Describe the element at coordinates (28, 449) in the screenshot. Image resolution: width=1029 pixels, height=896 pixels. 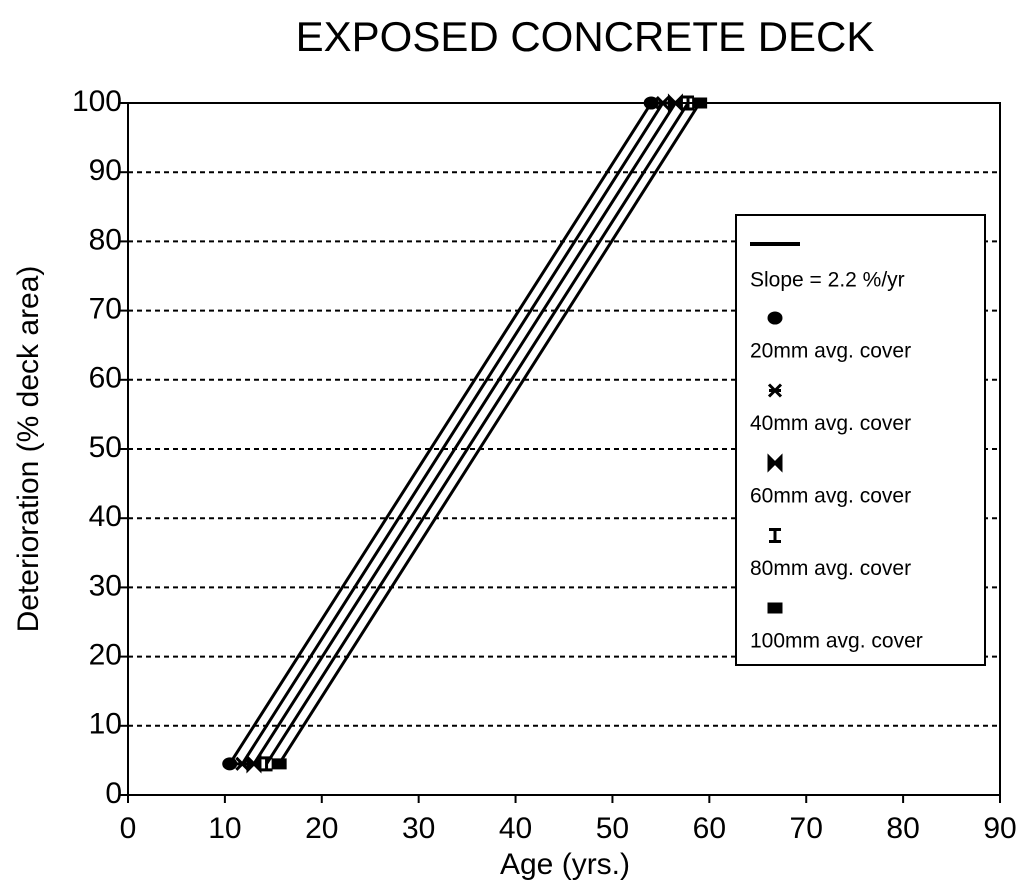
I see `y-axis-label: Deterioration (% deck area)` at that location.